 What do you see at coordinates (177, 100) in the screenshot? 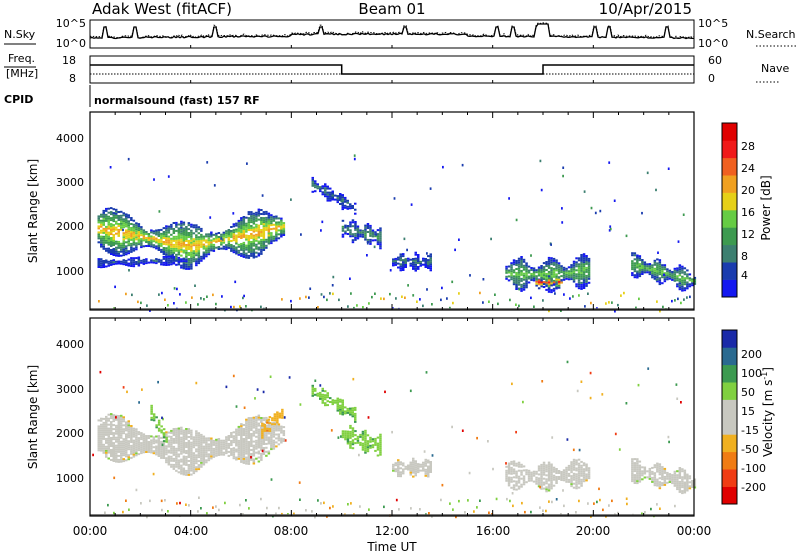
I see `cpid-program: normalsound (fast) 157 RF` at bounding box center [177, 100].